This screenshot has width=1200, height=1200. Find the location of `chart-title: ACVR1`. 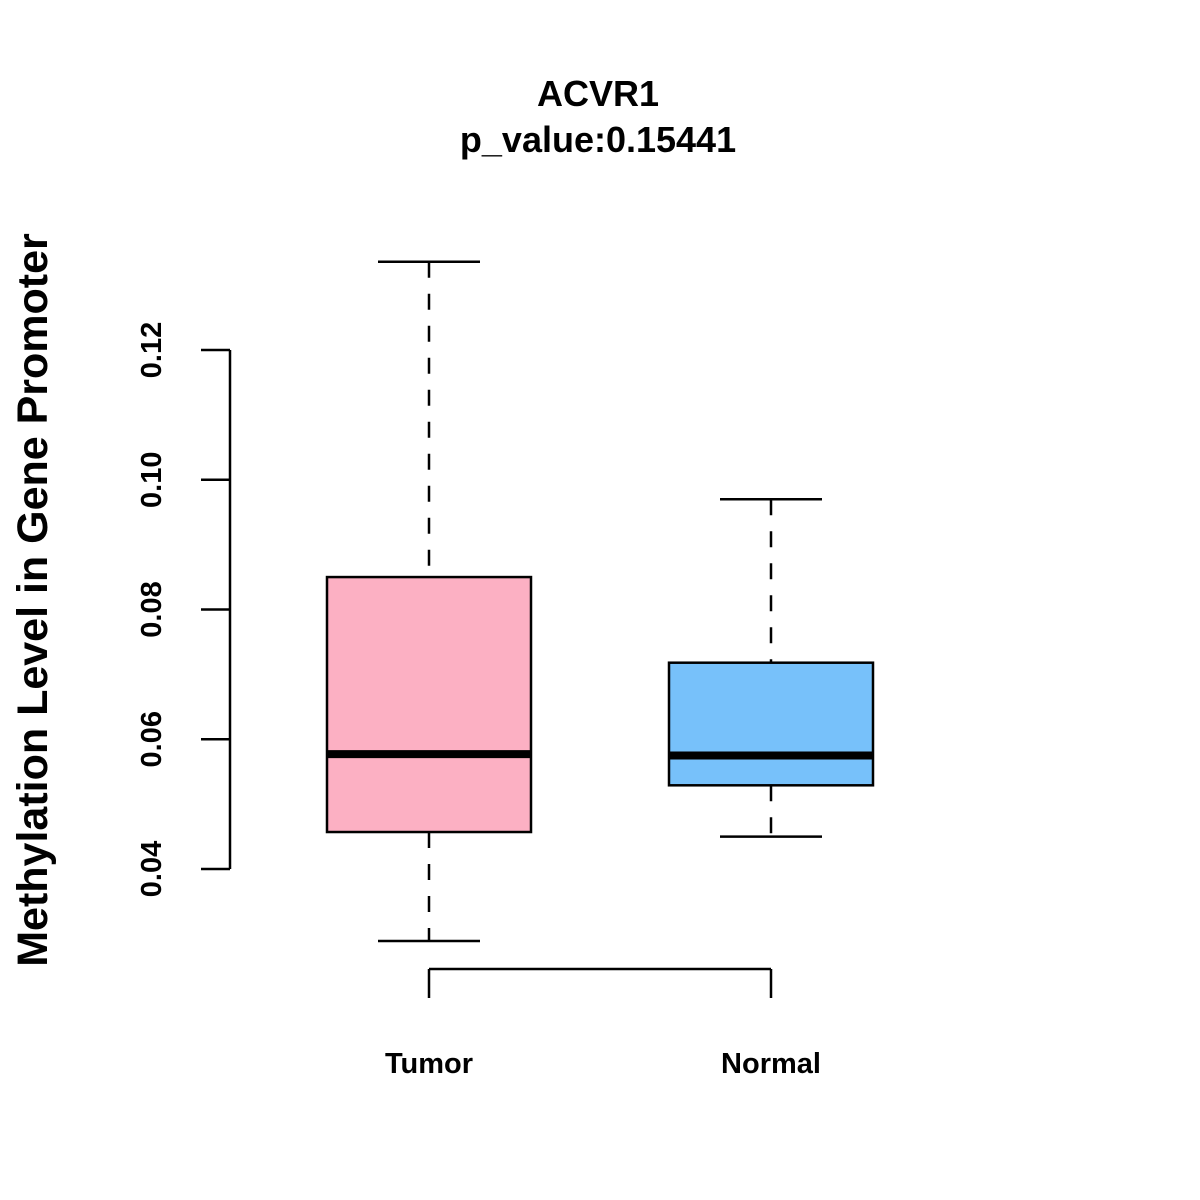

chart-title: ACVR1 is located at coordinates (598, 93).